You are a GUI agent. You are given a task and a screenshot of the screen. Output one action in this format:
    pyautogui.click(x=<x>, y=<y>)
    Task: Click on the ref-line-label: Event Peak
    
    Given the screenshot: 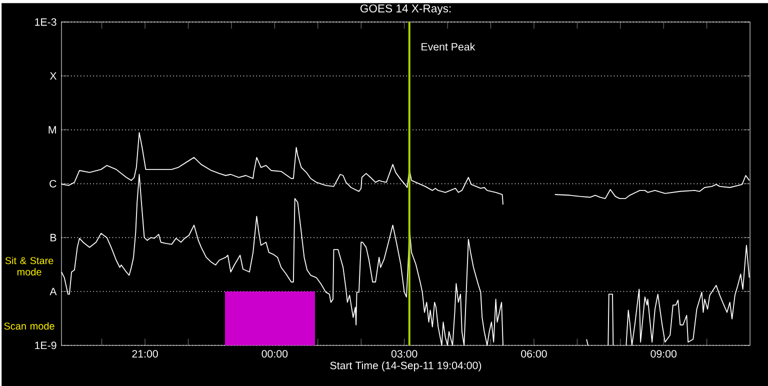 What is the action you would take?
    pyautogui.click(x=449, y=46)
    